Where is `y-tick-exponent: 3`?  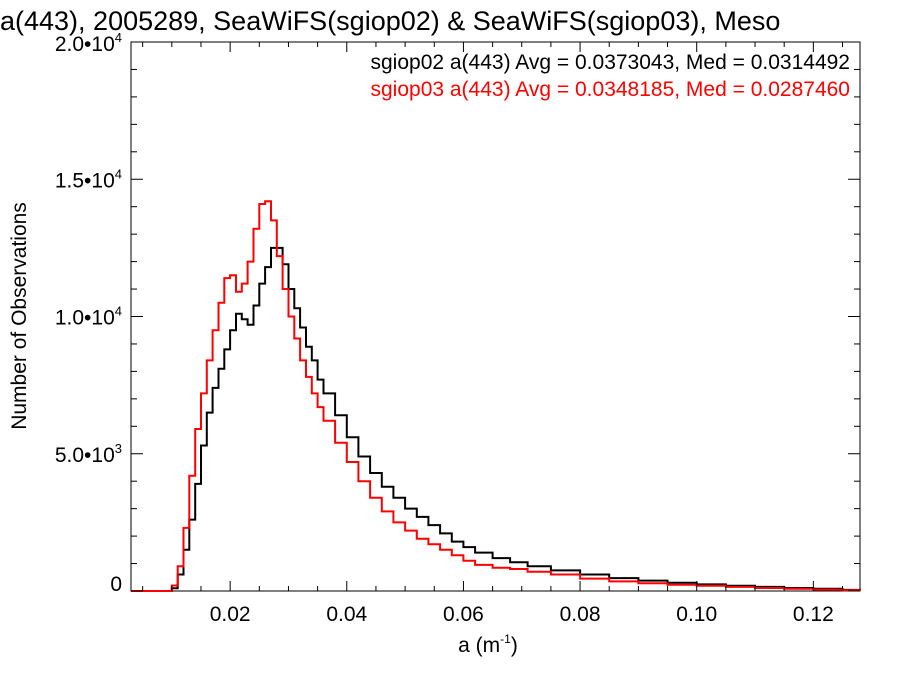 y-tick-exponent: 3 is located at coordinates (118, 448).